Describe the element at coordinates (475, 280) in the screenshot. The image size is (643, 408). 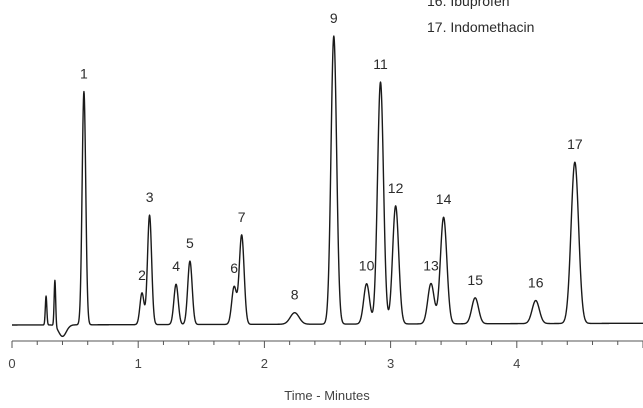
I see `peak-label-15: 15` at that location.